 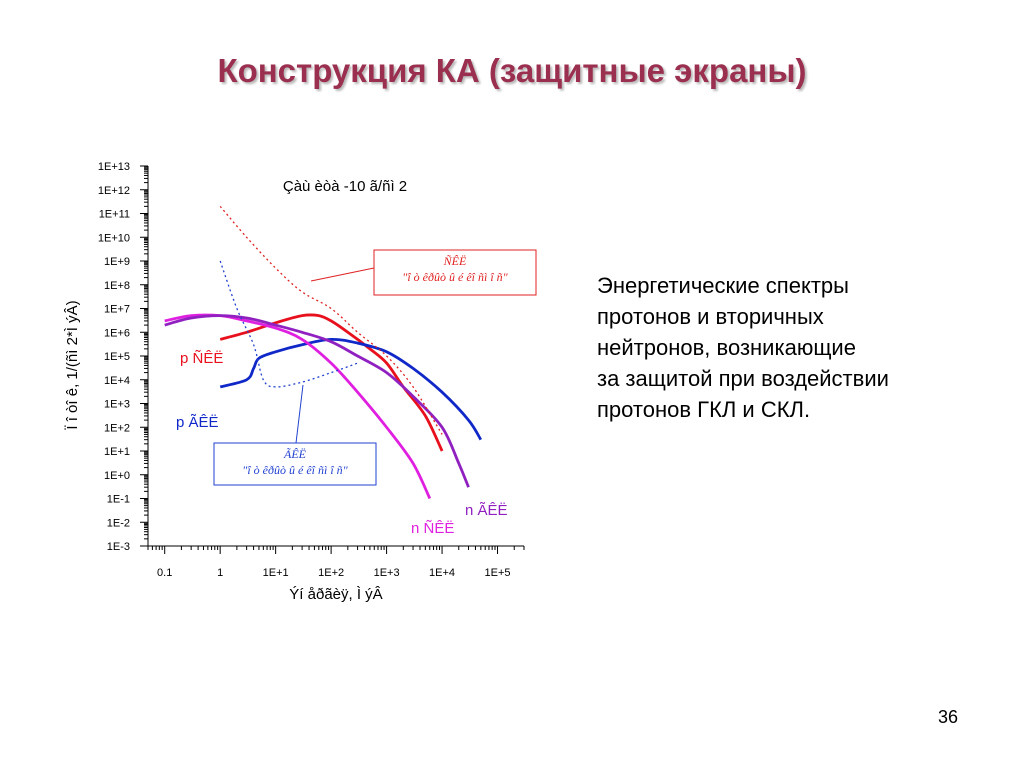 I want to click on y-tick-label: 1E-1, so click(x=118, y=500).